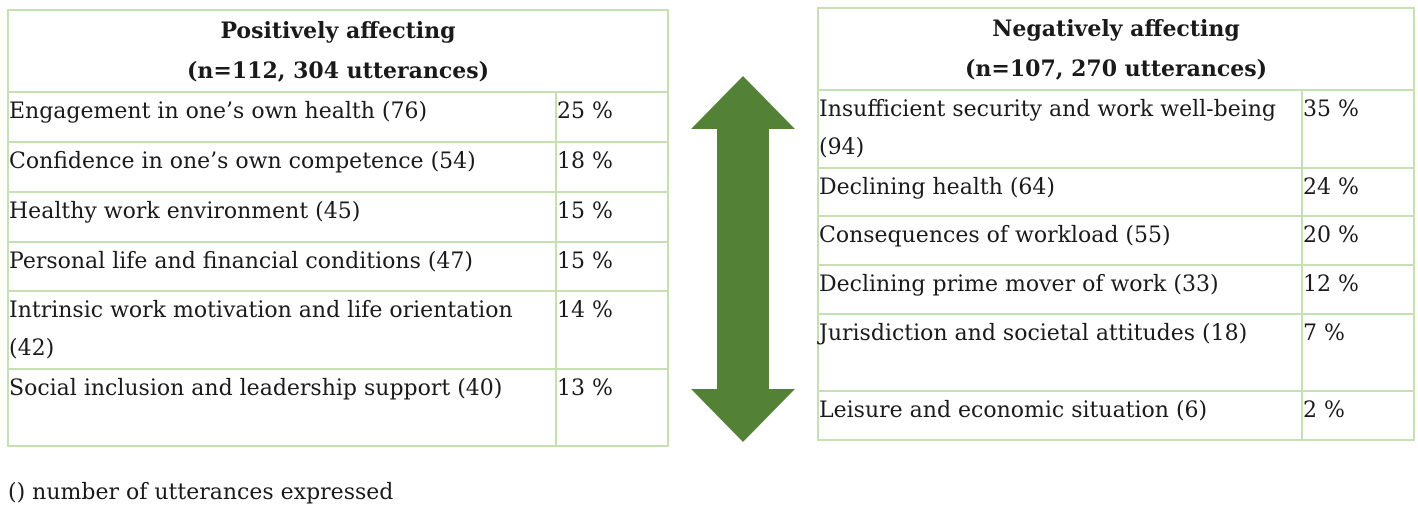 This screenshot has height=516, width=1418. What do you see at coordinates (1060, 240) in the screenshot?
I see `factor-label: Consequences of workload (55)` at bounding box center [1060, 240].